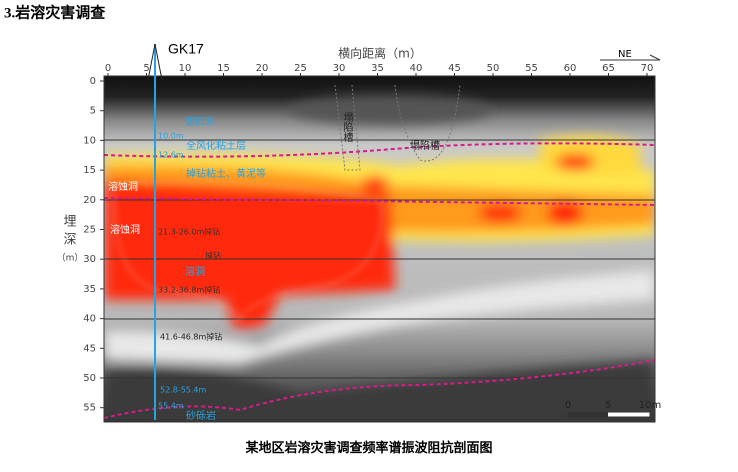 The height and width of the screenshot is (472, 738). Describe the element at coordinates (531, 68) in the screenshot. I see `x-tick-label: 55` at that location.